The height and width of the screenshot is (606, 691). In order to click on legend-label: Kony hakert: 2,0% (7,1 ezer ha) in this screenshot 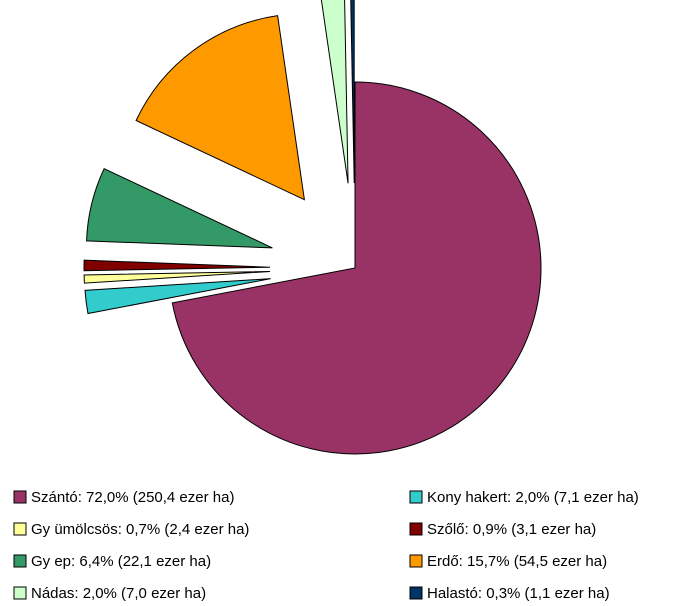, I will do `click(533, 497)`.